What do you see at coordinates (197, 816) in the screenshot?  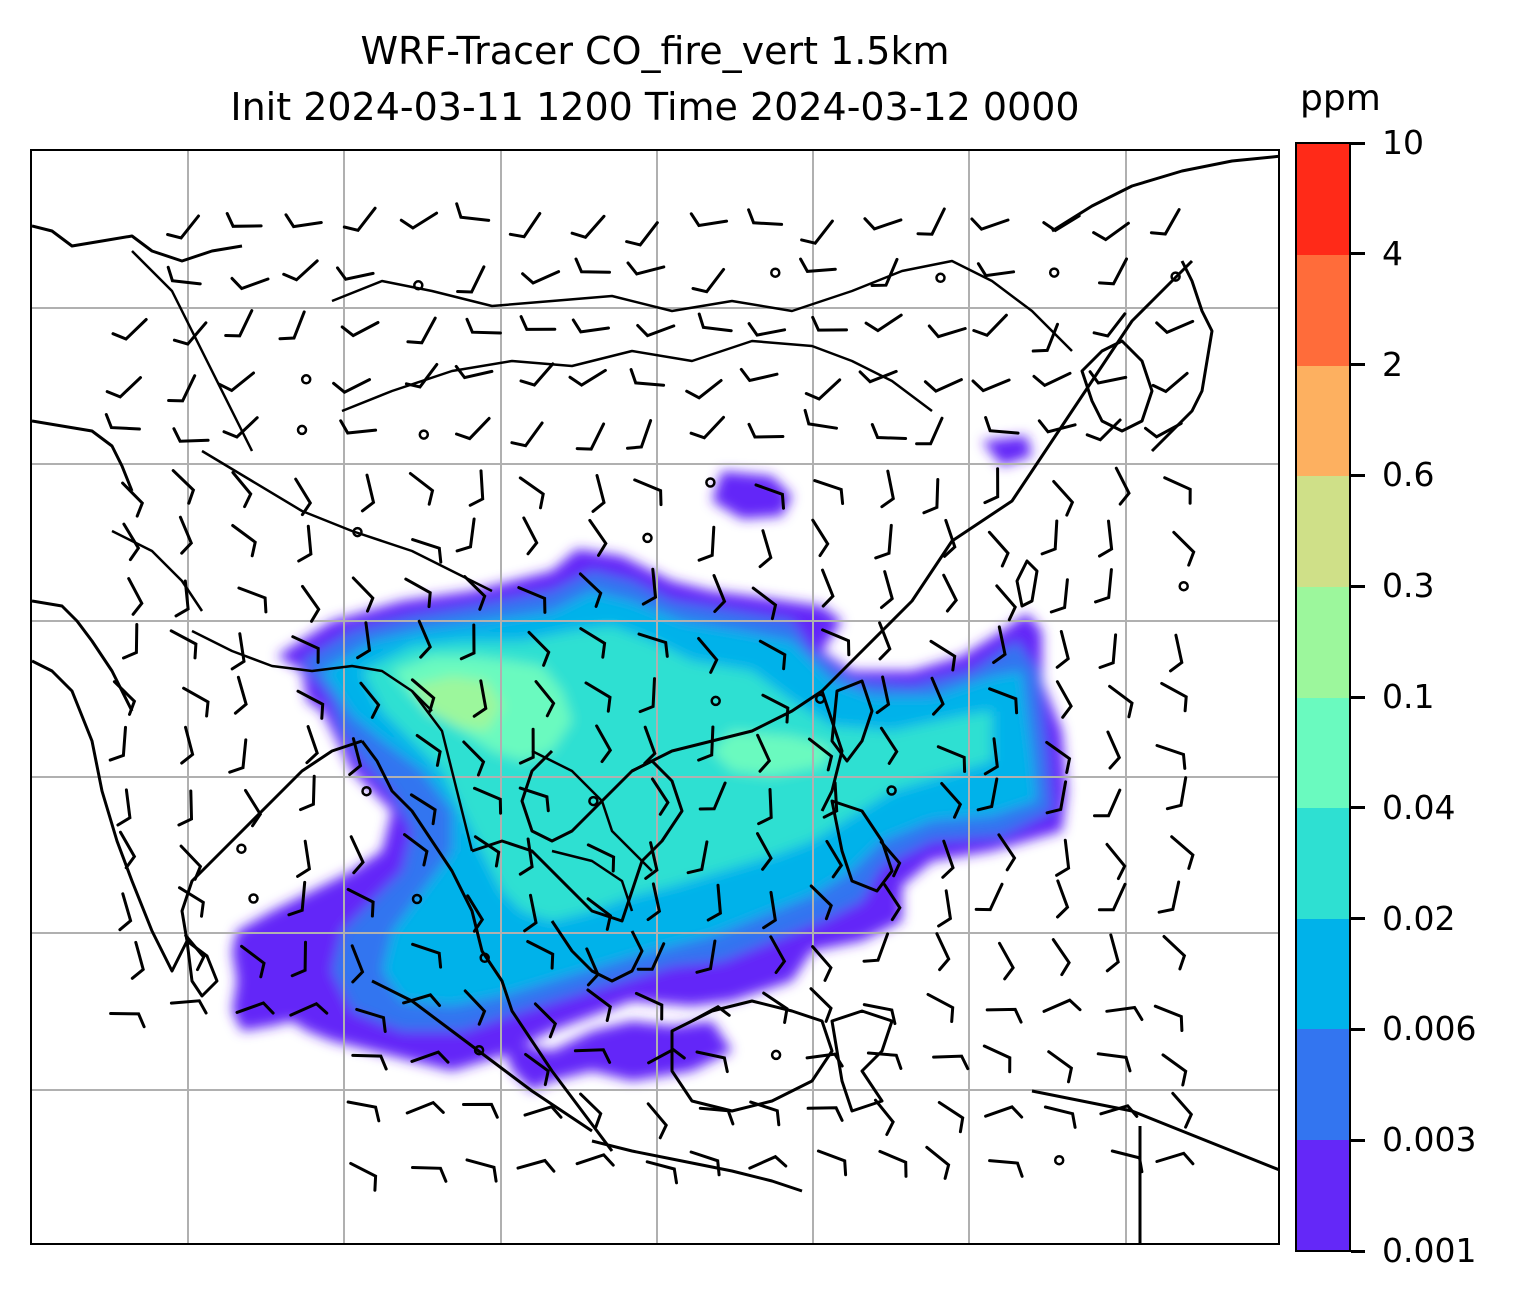 I see `coast-india-west` at bounding box center [197, 816].